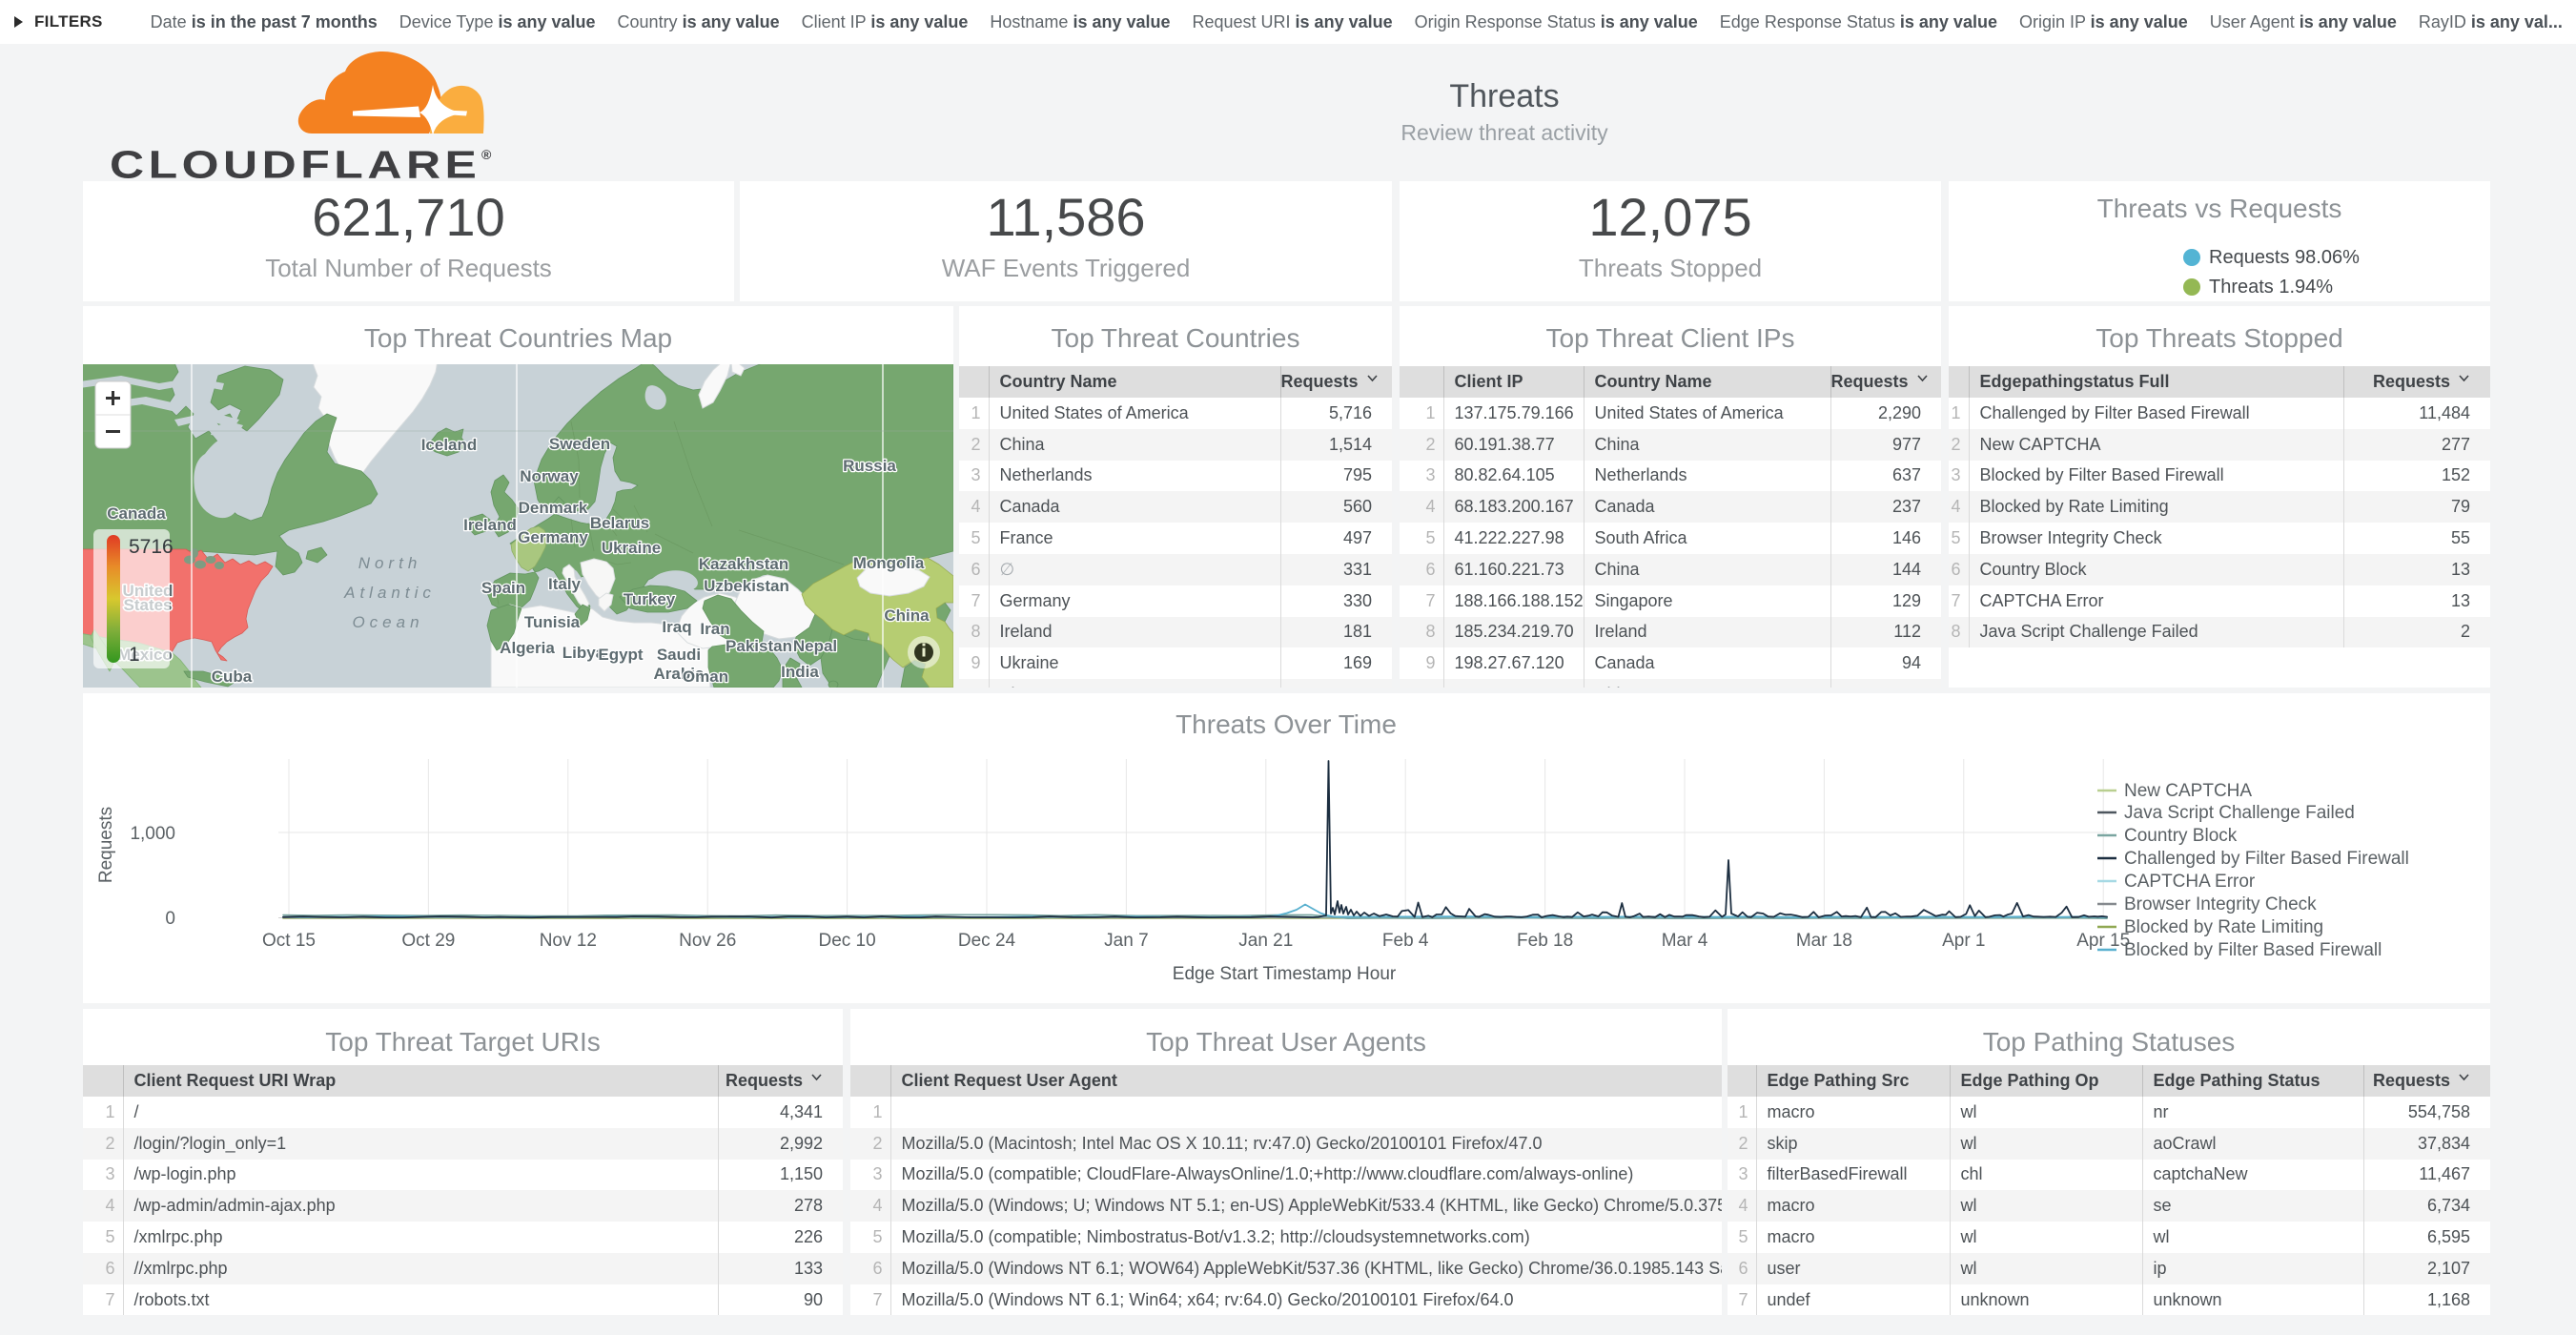 This screenshot has width=2576, height=1335. I want to click on svg-text: Browser Integrity Check, so click(2220, 904).